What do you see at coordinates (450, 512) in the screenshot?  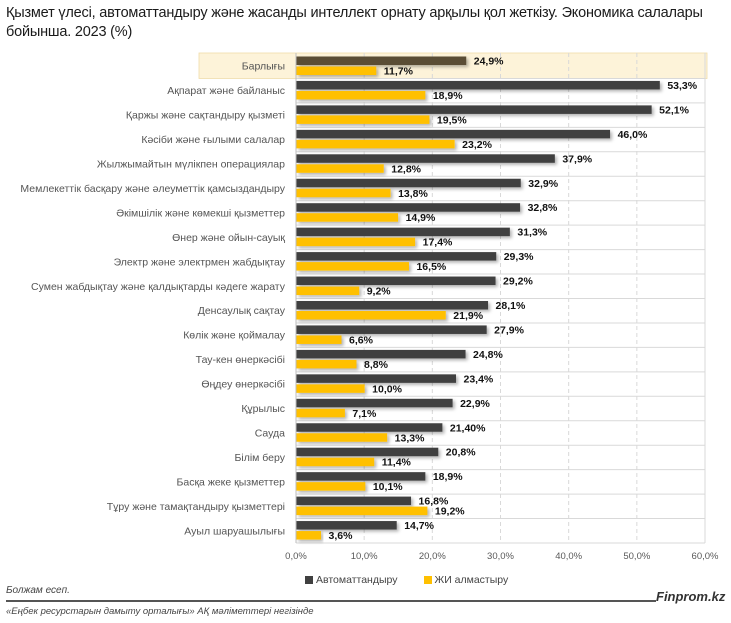 I see `value-label-ai: 19,2%` at bounding box center [450, 512].